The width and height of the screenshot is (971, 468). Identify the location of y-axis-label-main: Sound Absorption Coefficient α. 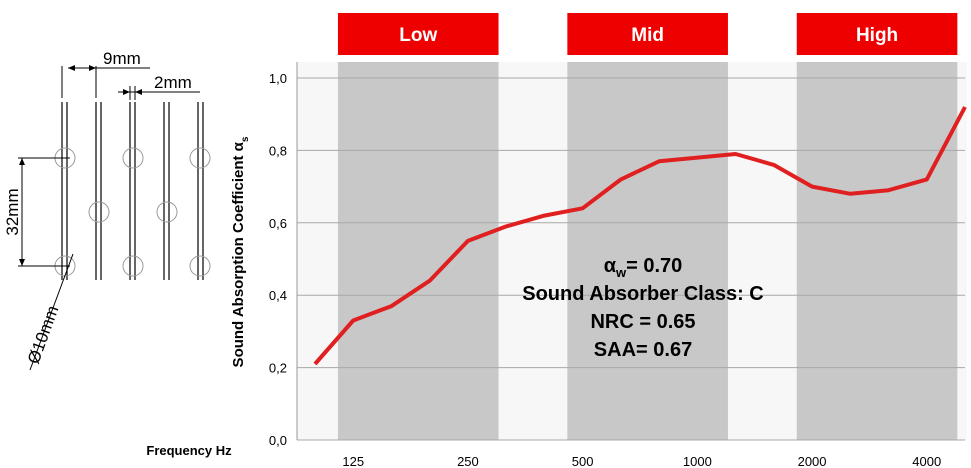
(238, 254).